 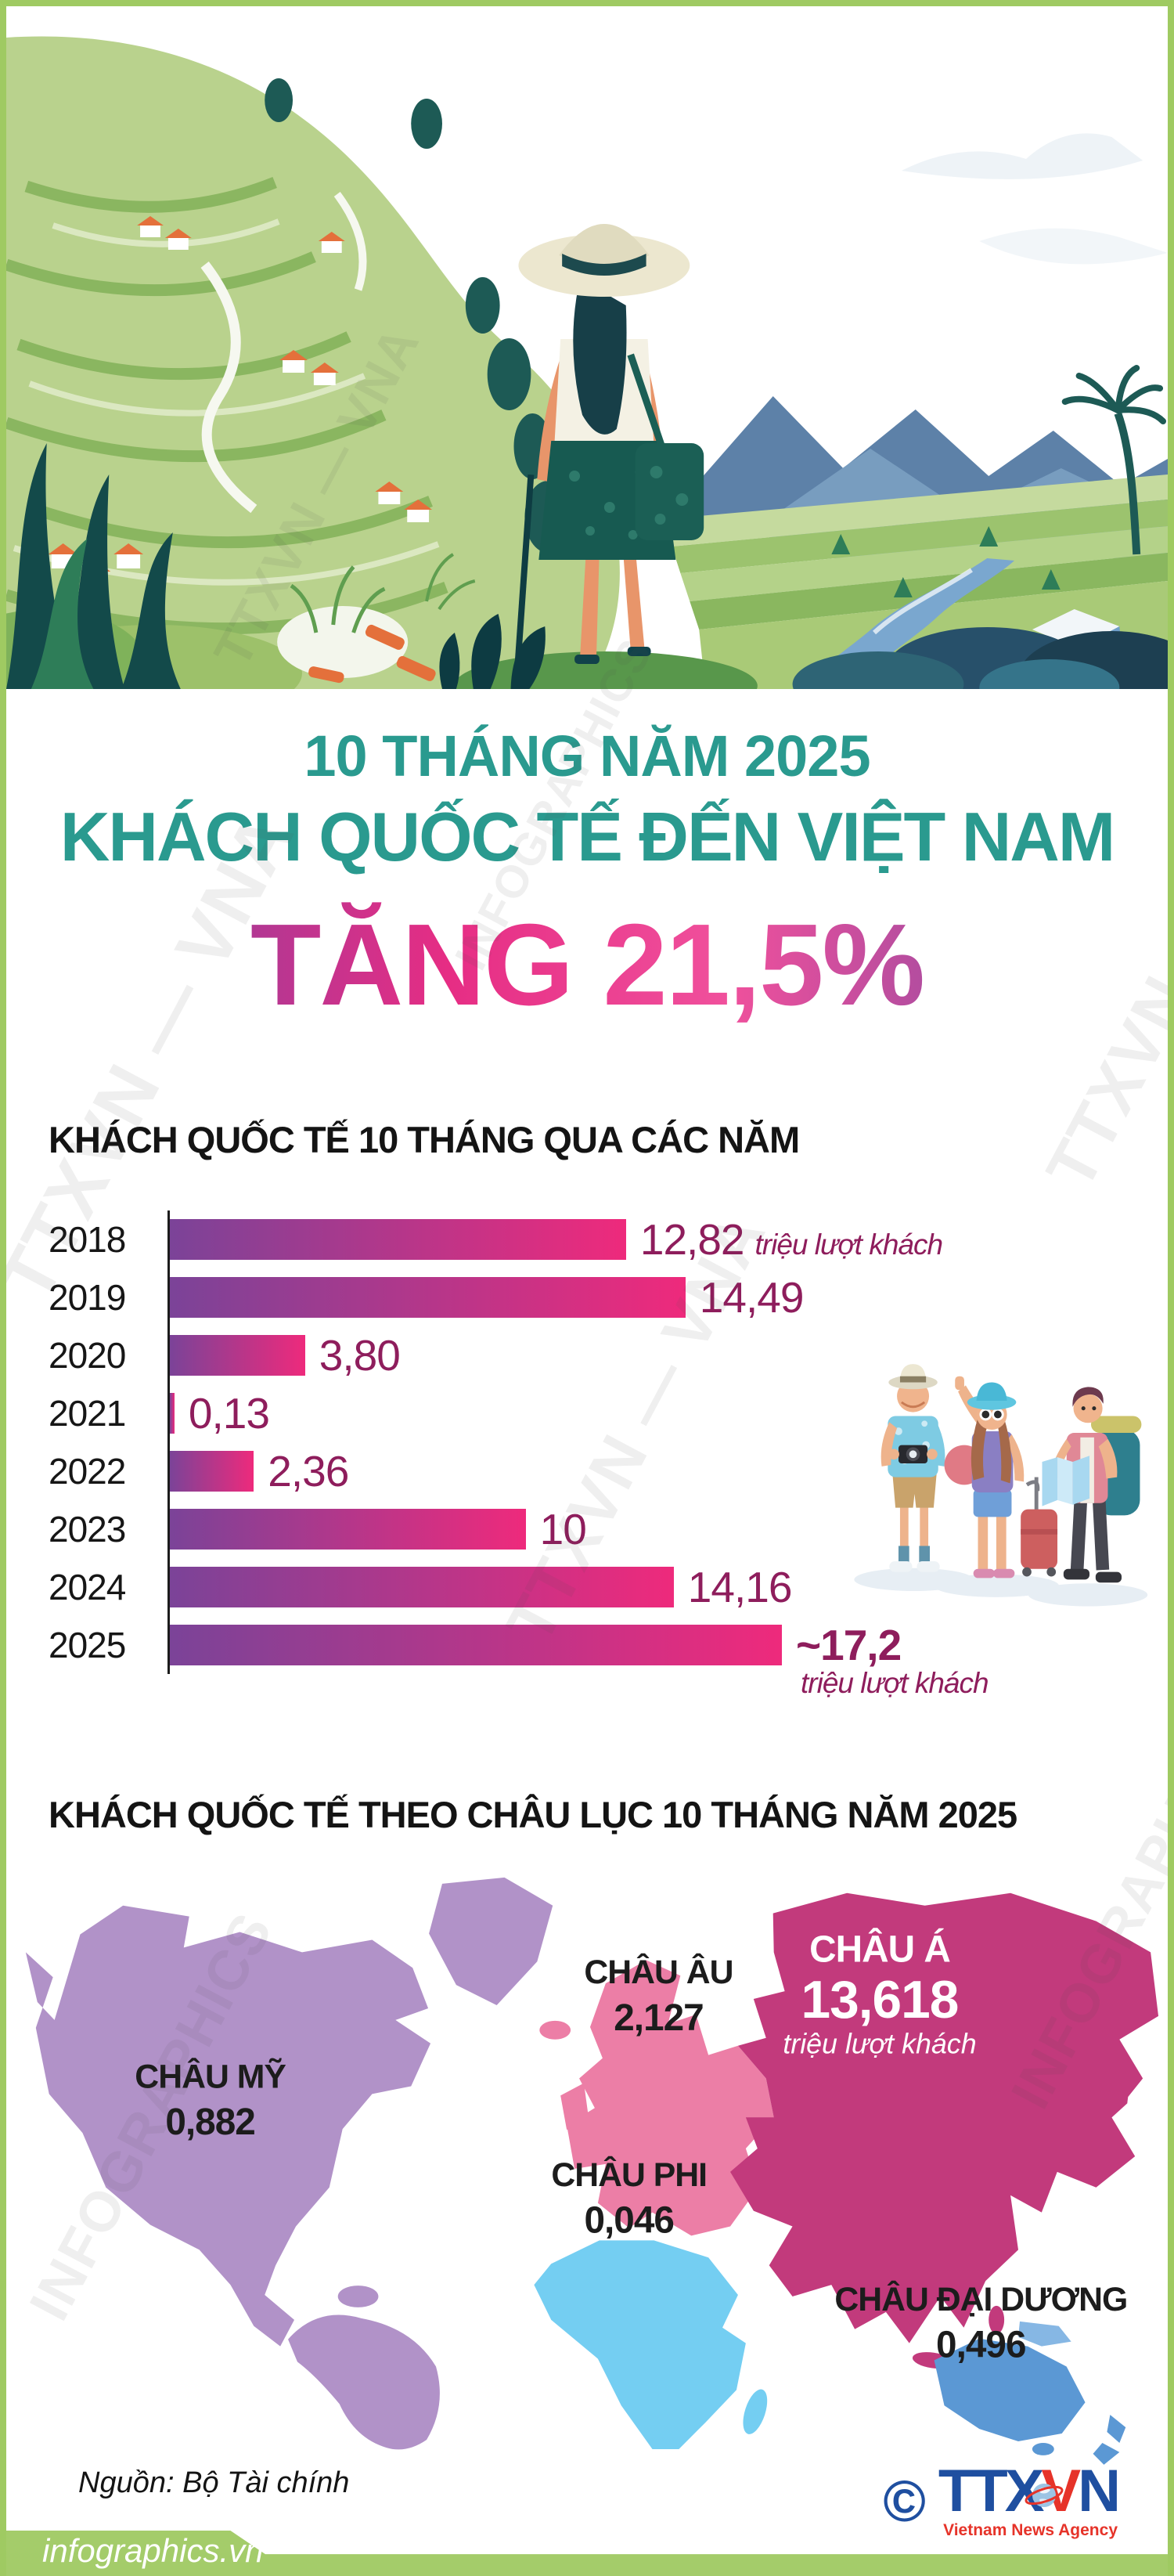 What do you see at coordinates (893, 1660) in the screenshot?
I see `bar-value-2025: ~17,2 triệu lượt khách` at bounding box center [893, 1660].